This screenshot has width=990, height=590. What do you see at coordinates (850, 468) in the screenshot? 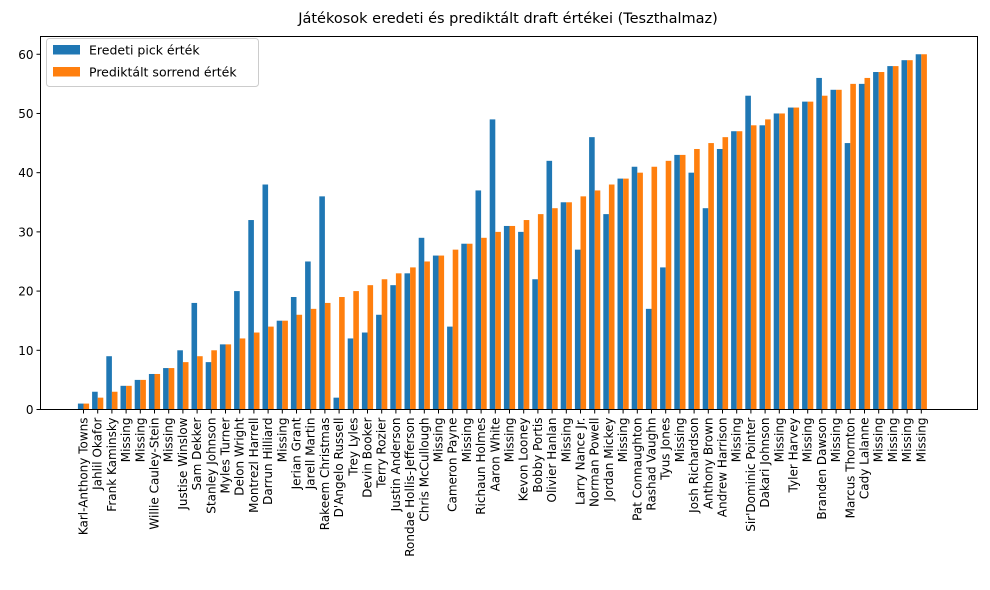
I see `x-tick-label: Marcus Thornton` at bounding box center [850, 468].